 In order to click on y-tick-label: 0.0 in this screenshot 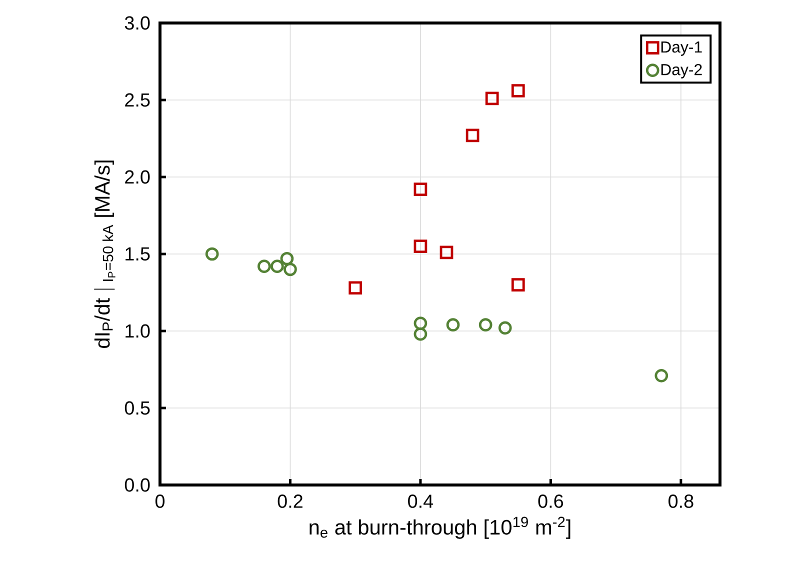, I will do `click(137, 485)`.